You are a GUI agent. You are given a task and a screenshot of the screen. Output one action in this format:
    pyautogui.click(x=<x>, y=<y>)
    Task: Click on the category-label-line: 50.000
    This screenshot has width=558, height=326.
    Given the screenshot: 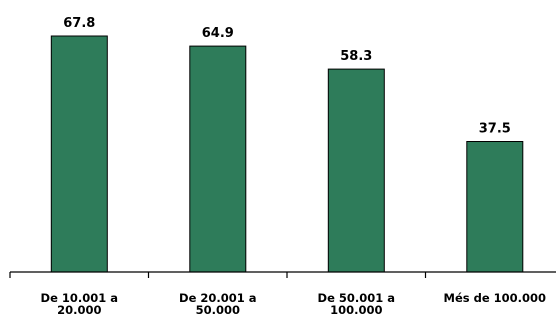 What is the action you would take?
    pyautogui.click(x=218, y=310)
    